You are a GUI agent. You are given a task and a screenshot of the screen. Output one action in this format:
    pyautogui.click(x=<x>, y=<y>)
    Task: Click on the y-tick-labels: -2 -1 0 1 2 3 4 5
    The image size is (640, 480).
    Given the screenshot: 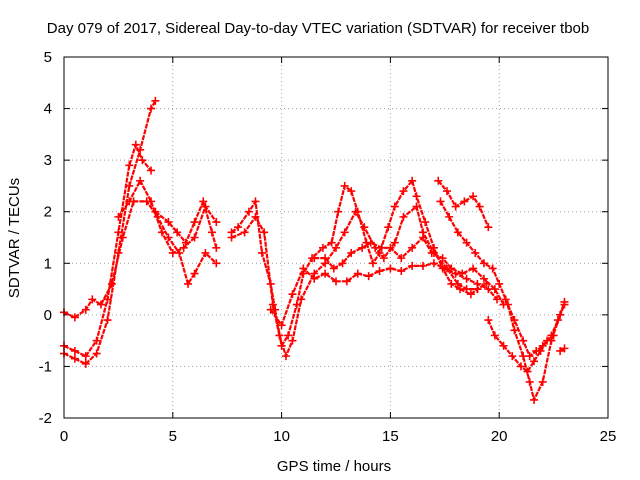 What is the action you would take?
    pyautogui.click(x=45, y=238)
    